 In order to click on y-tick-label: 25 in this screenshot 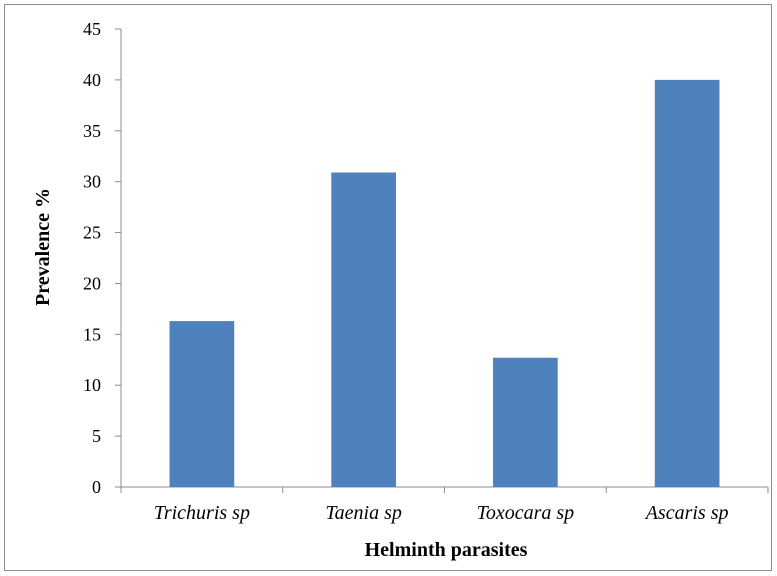, I will do `click(92, 233)`.